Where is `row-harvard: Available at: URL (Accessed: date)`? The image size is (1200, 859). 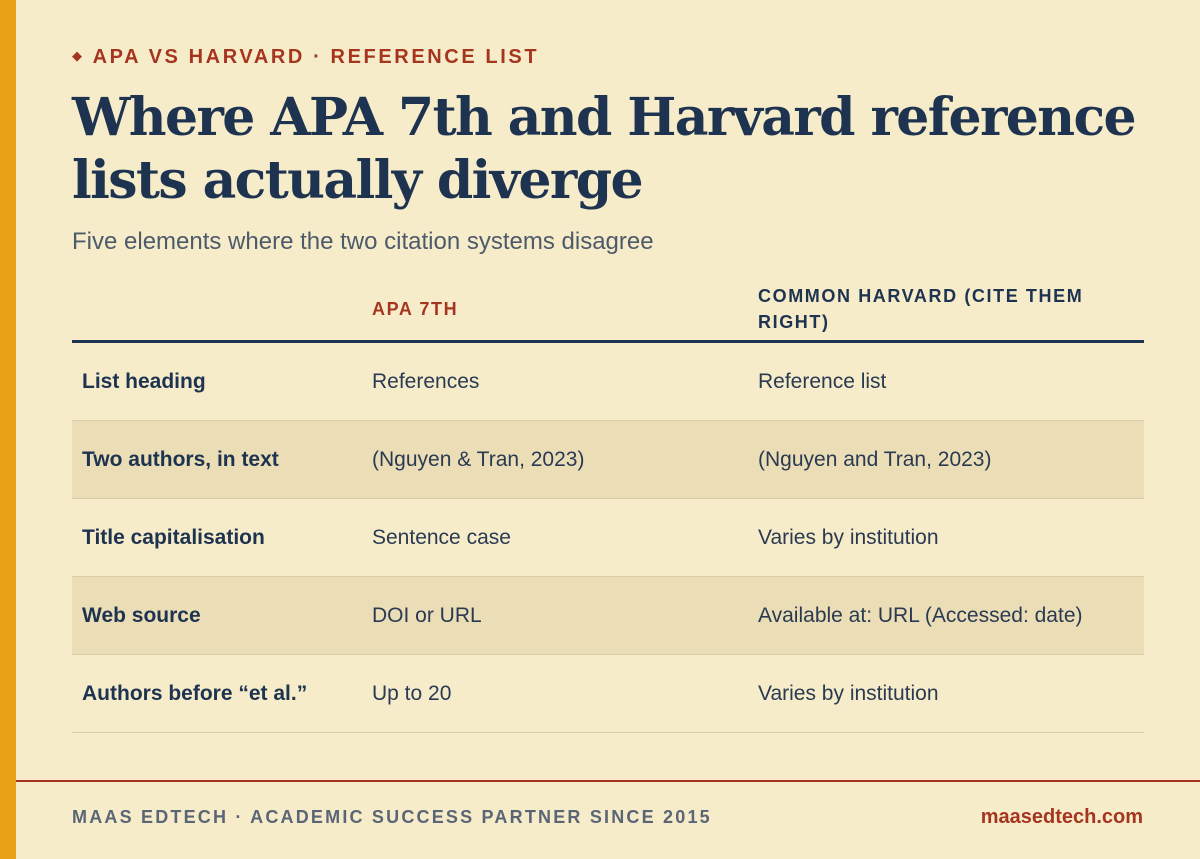
row-harvard: Available at: URL (Accessed: date) is located at coordinates (920, 615).